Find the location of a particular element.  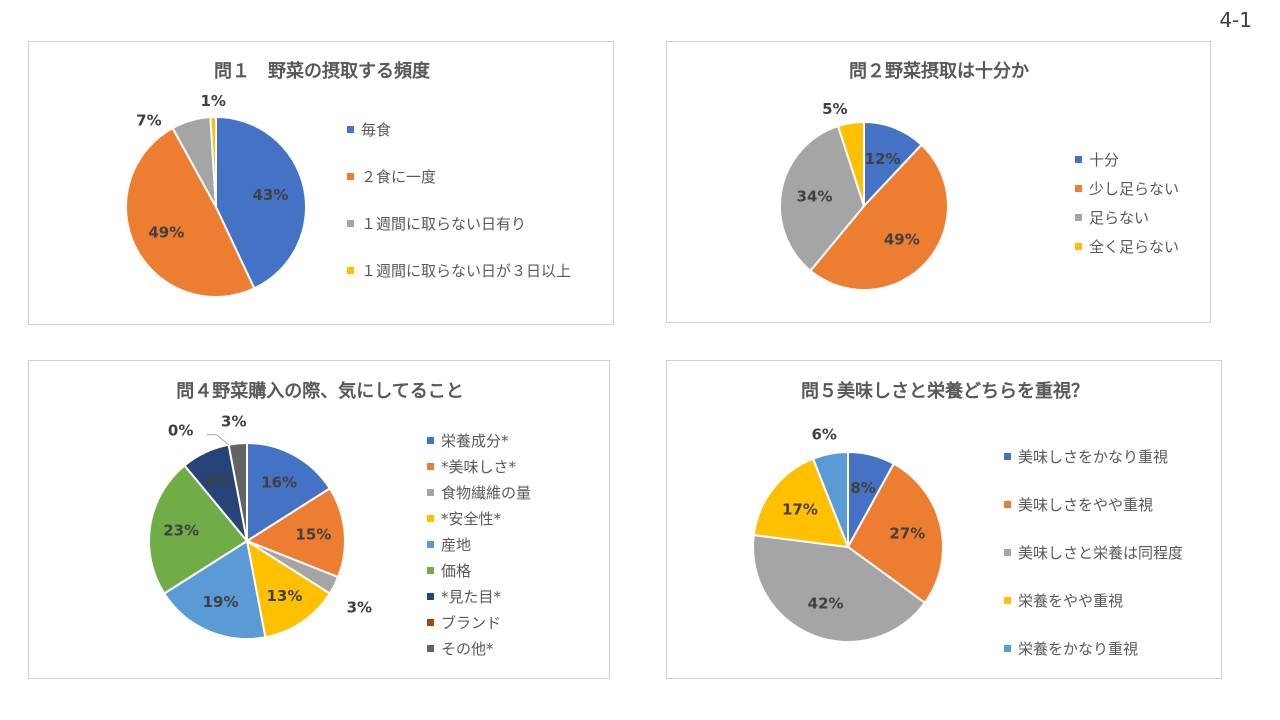

data-label: 16% is located at coordinates (279, 483).